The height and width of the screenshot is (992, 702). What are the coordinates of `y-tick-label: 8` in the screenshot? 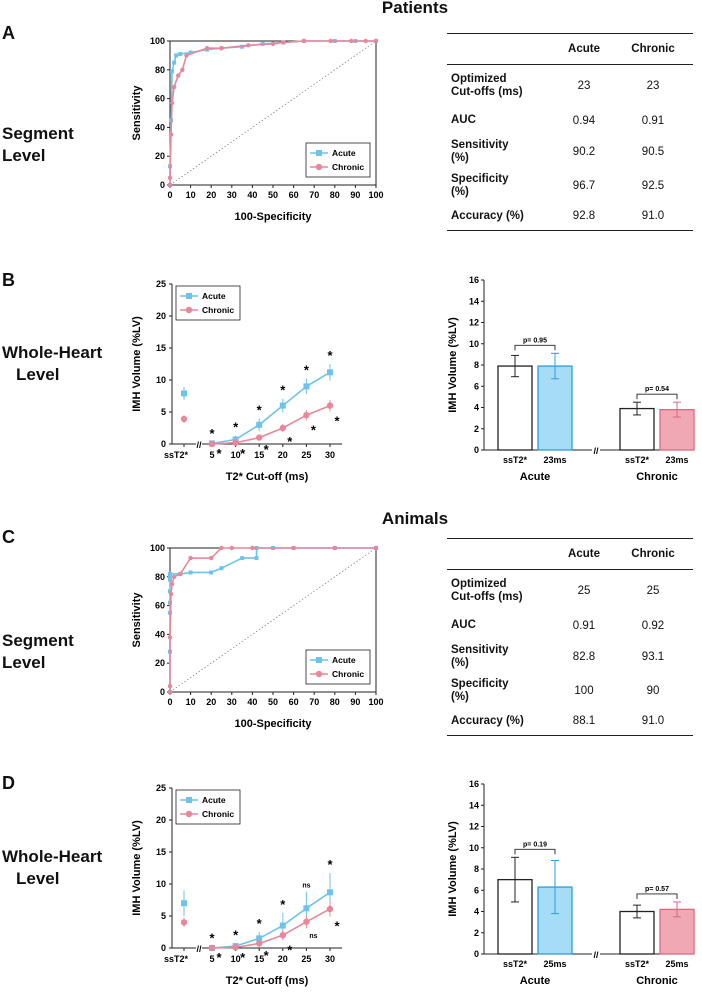 It's located at (476, 869).